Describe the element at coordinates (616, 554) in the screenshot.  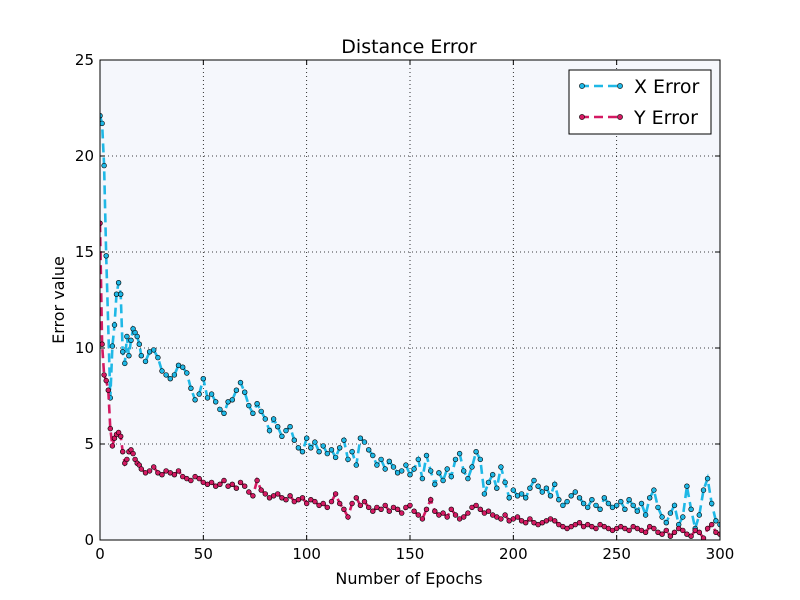
I see `x-tick-label: 250` at that location.